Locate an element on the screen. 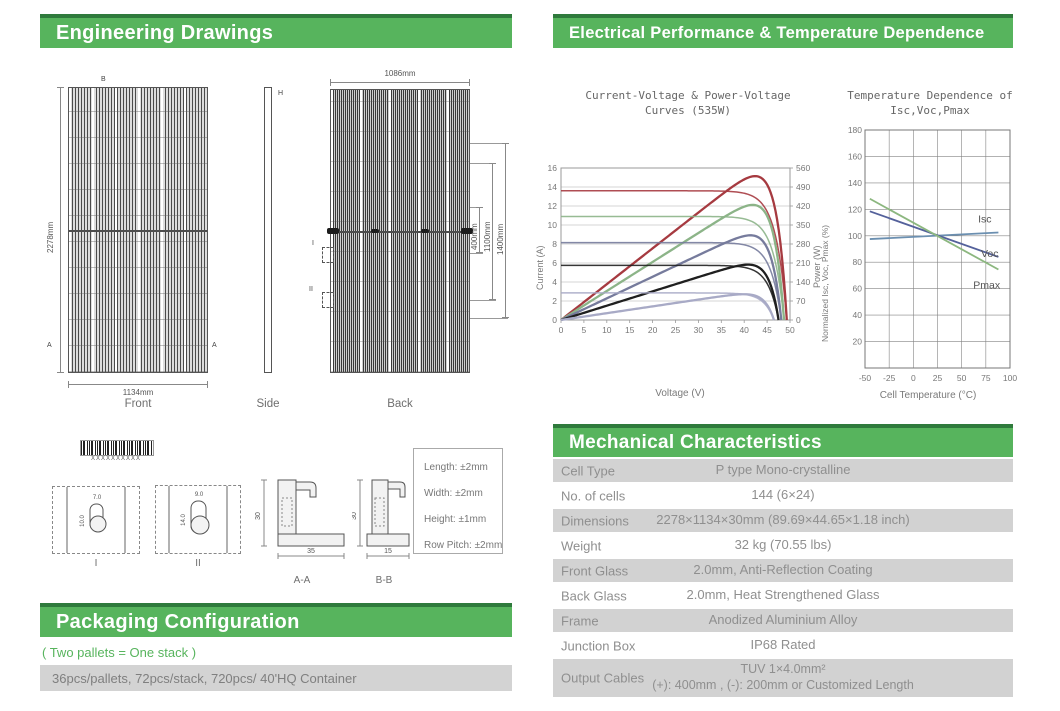  back-view-drawing is located at coordinates (397, 231).